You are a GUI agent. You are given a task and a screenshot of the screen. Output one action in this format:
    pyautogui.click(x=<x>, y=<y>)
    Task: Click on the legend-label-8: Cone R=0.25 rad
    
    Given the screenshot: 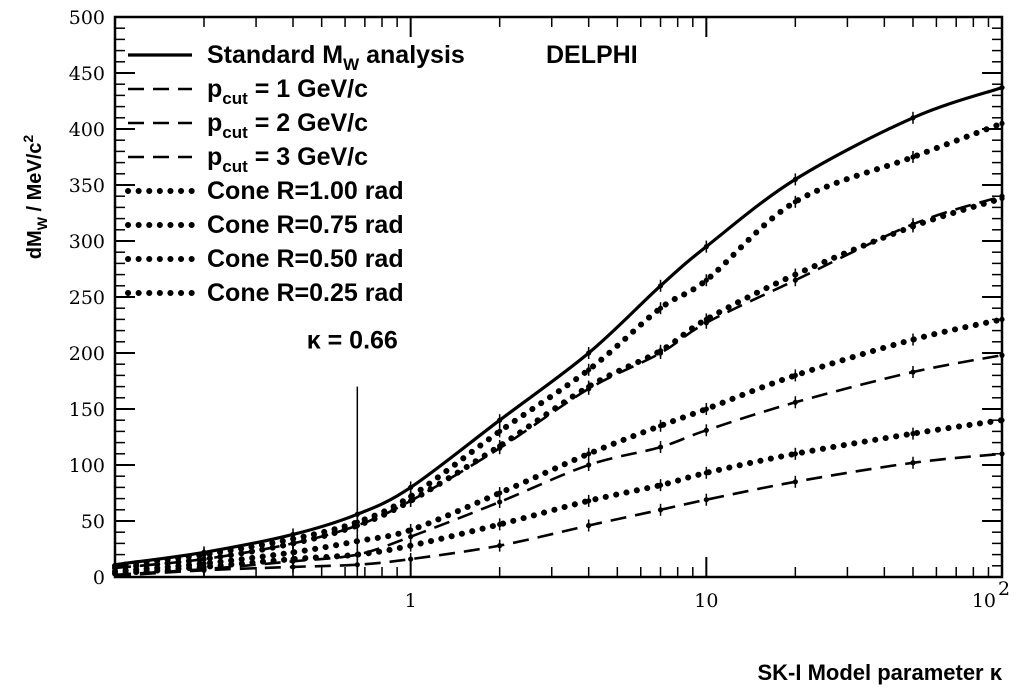 What is the action you would take?
    pyautogui.click(x=305, y=293)
    